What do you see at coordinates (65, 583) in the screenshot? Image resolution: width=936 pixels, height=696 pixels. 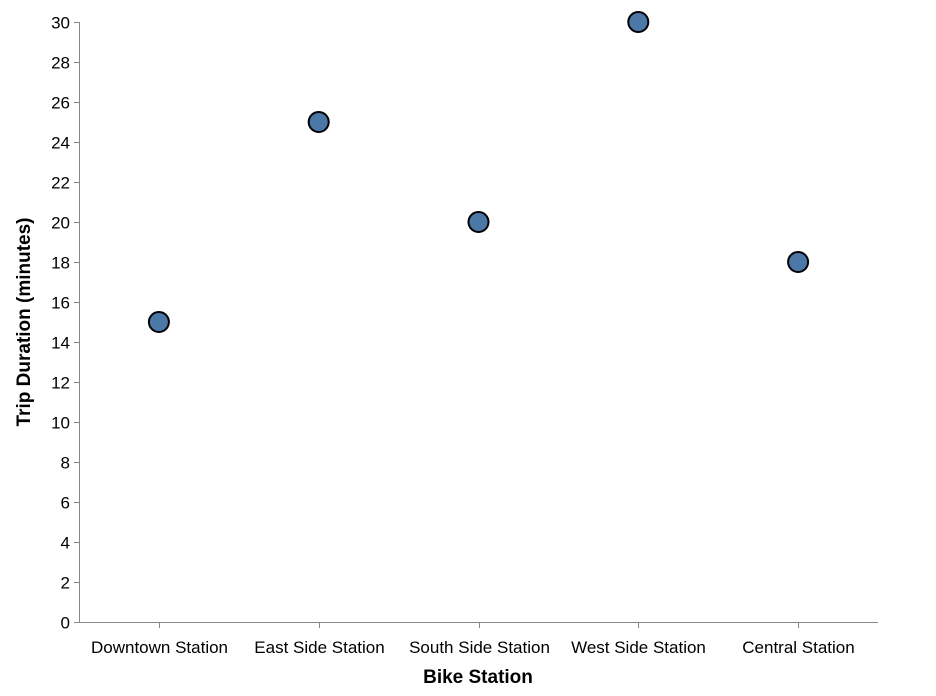 I see `y-tick-label: 2` at bounding box center [65, 583].